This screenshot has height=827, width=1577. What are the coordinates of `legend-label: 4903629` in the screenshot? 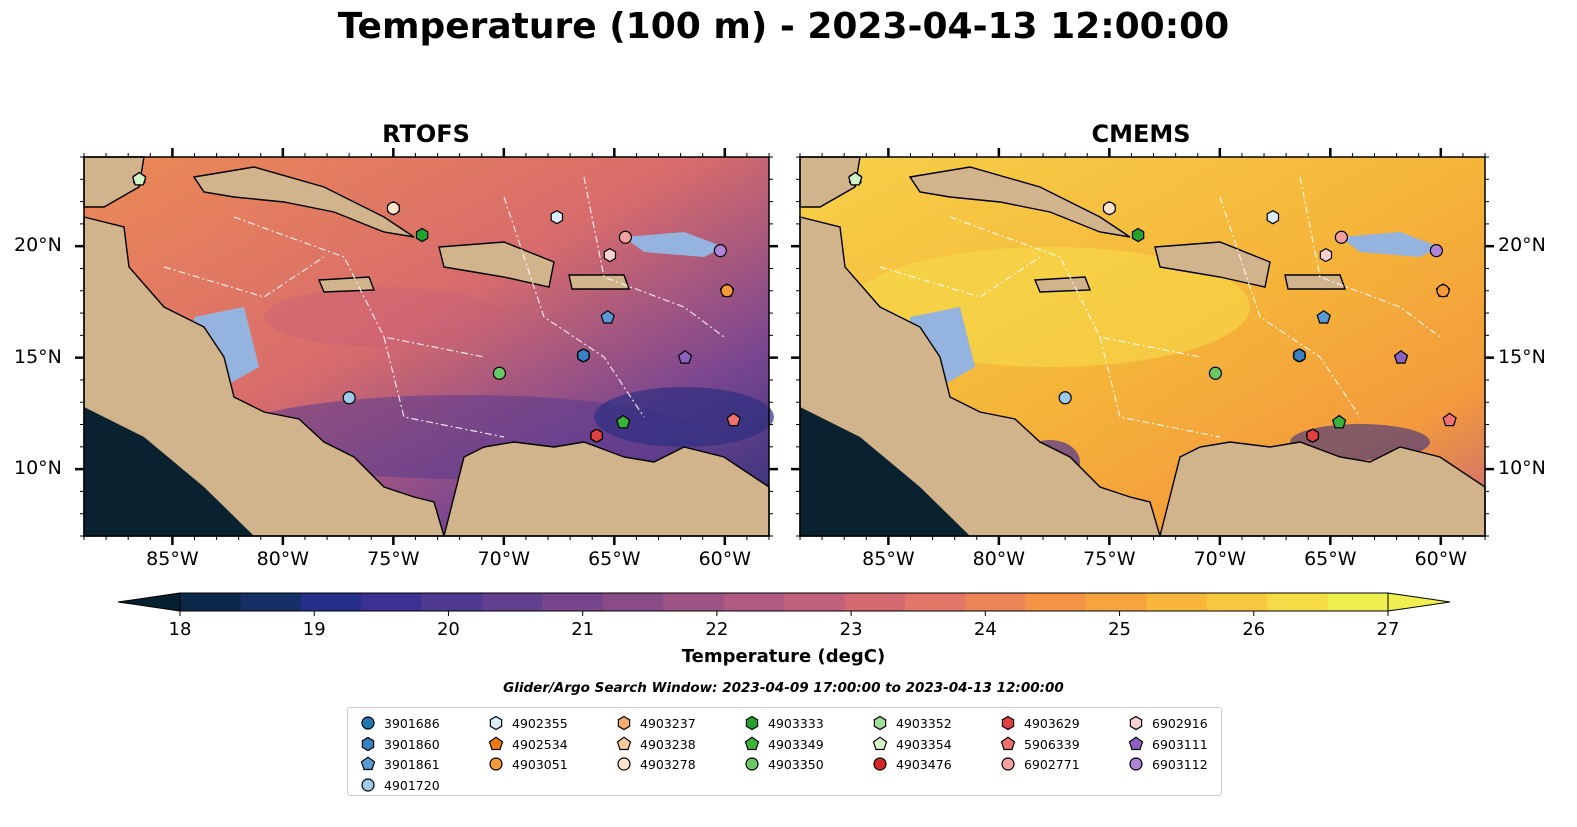 It's located at (1052, 723).